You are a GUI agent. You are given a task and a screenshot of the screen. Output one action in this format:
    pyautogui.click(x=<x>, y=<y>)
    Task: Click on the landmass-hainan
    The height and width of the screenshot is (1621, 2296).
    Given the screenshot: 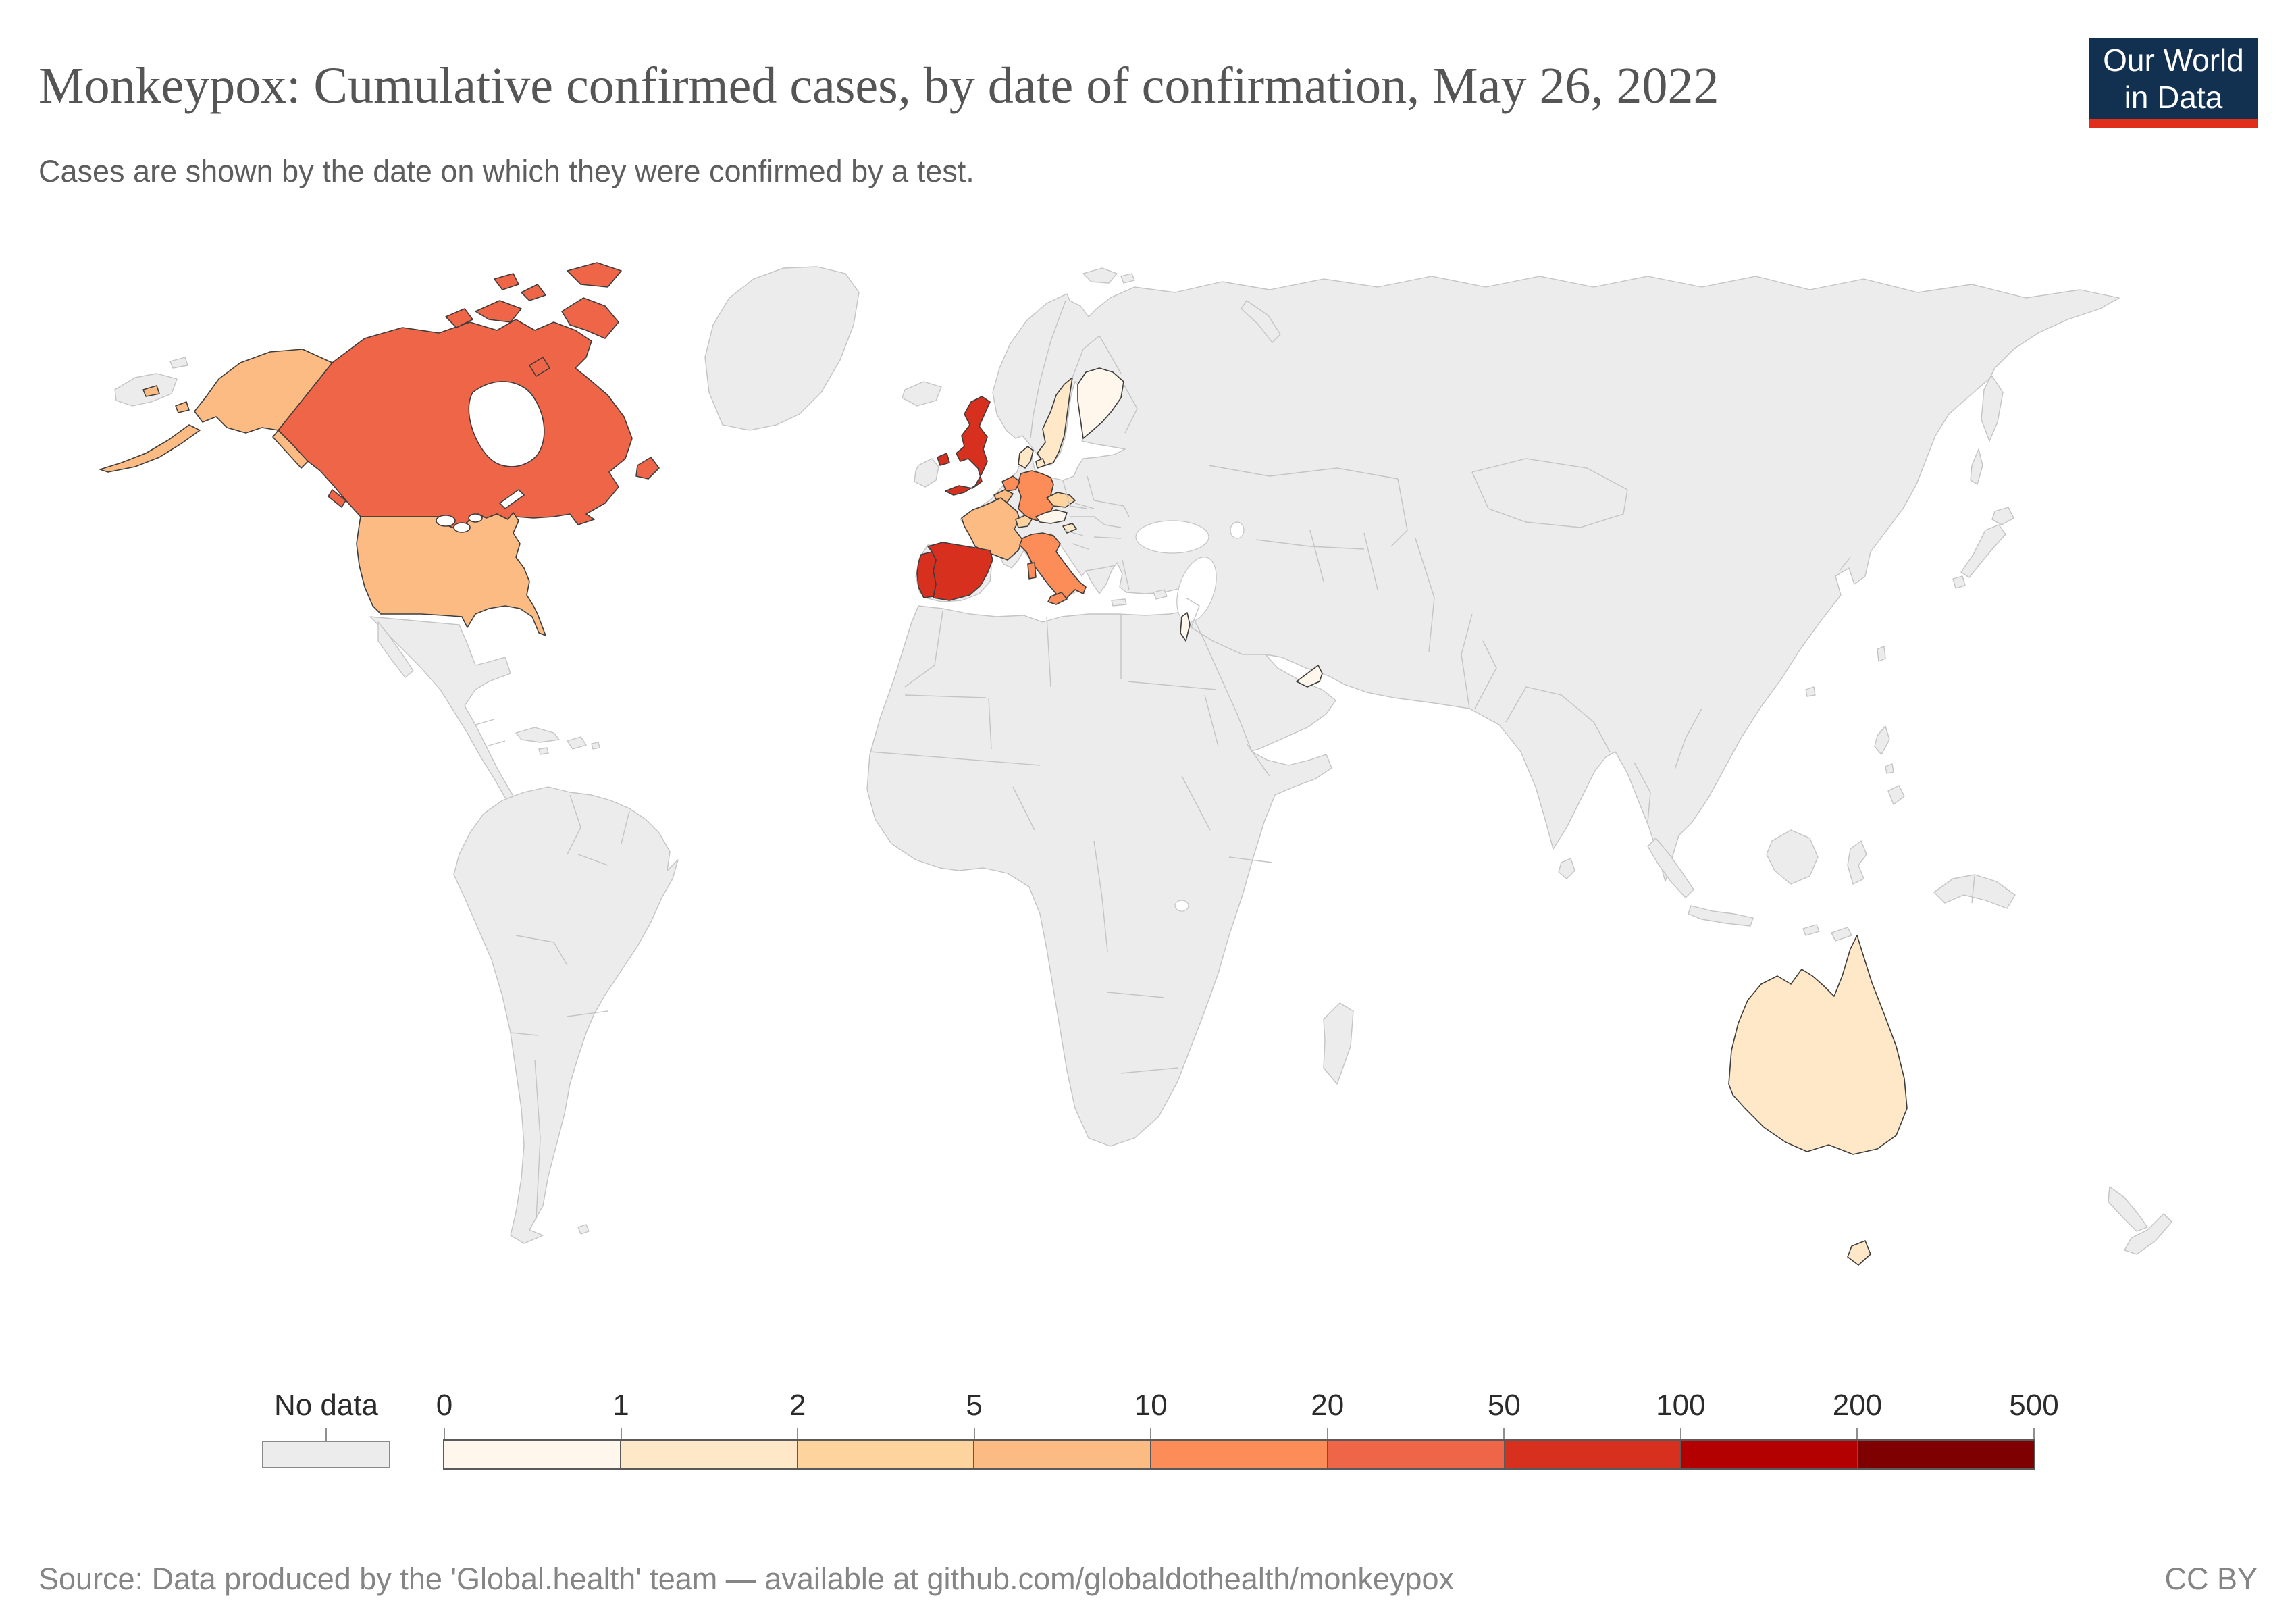 What is the action you would take?
    pyautogui.click(x=1810, y=691)
    